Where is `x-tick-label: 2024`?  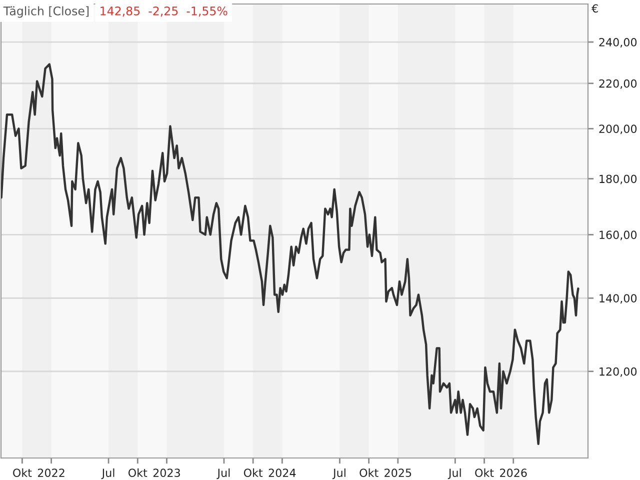 x-tick-label: 2024 is located at coordinates (282, 473).